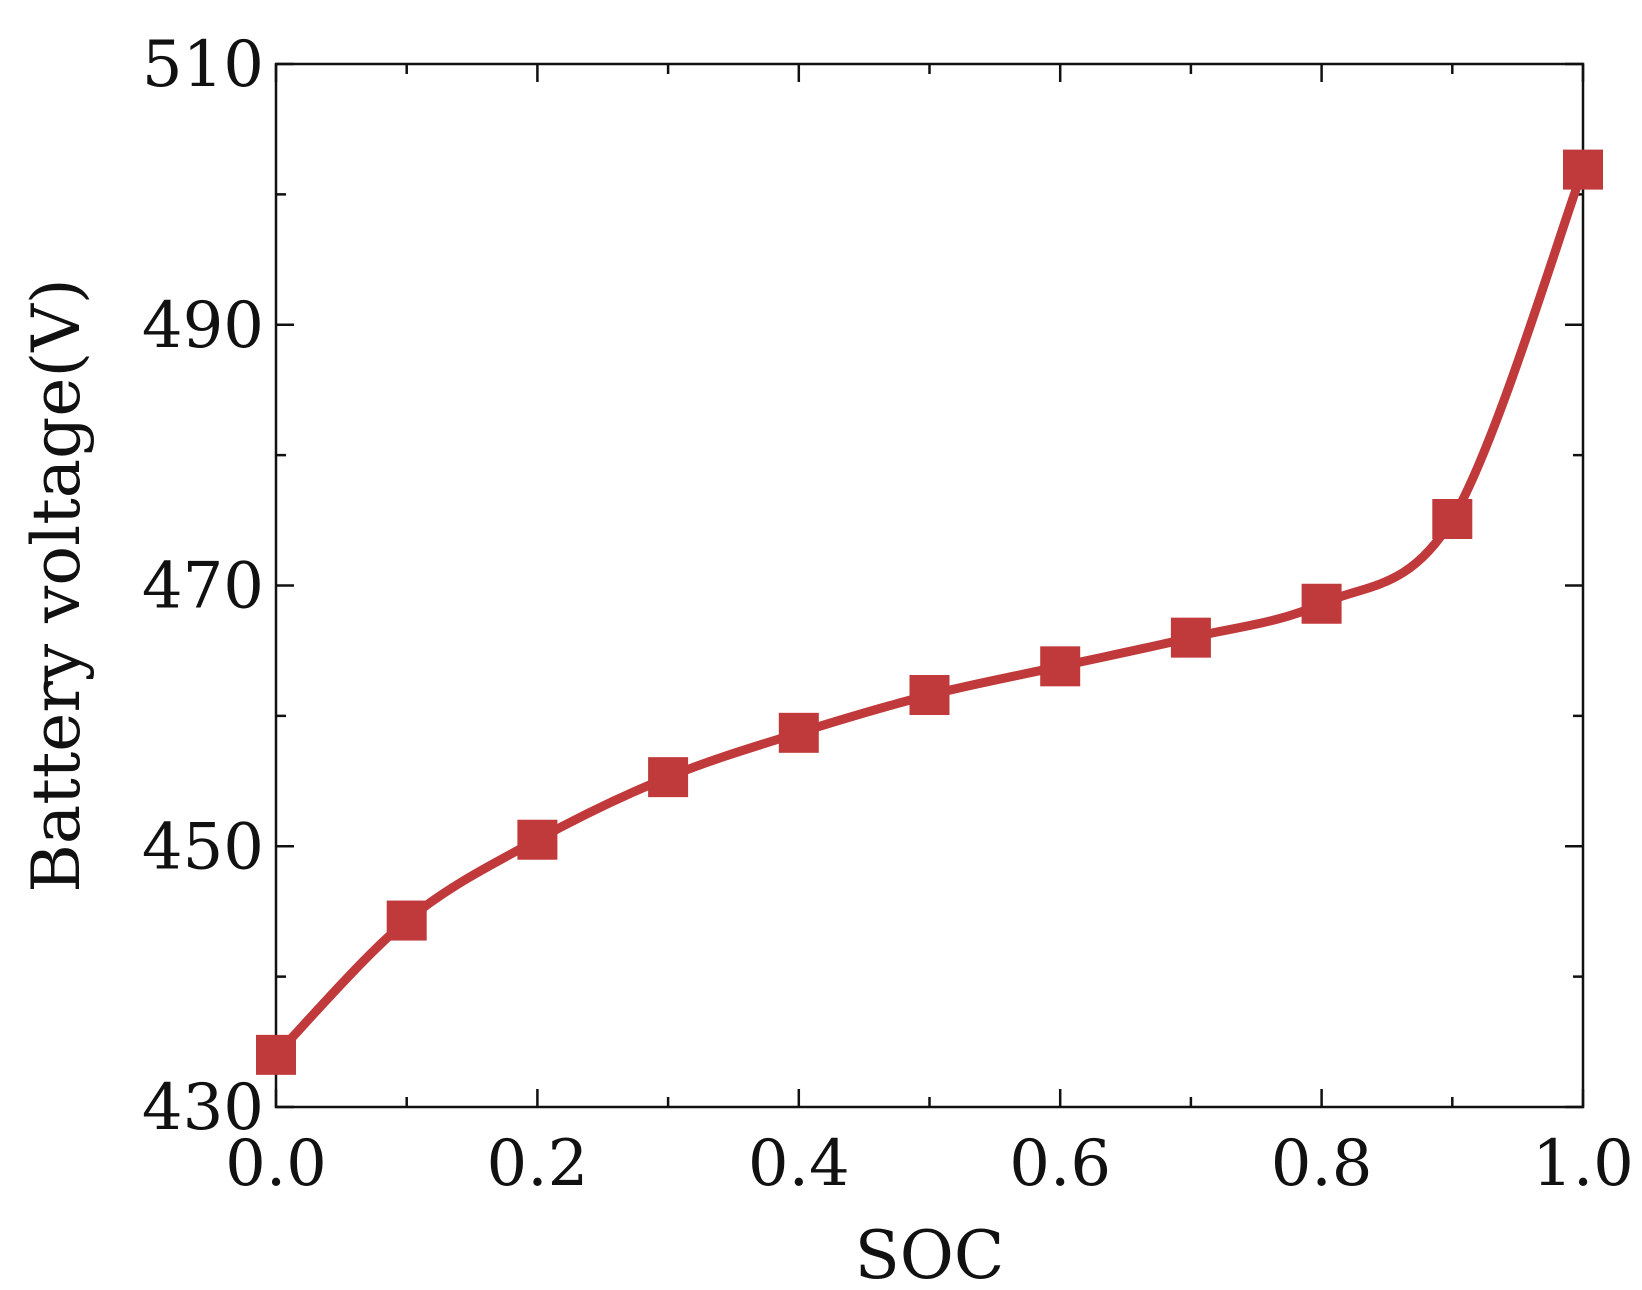 The width and height of the screenshot is (1642, 1290). What do you see at coordinates (799, 1164) in the screenshot?
I see `x-tick-label: 0.4` at bounding box center [799, 1164].